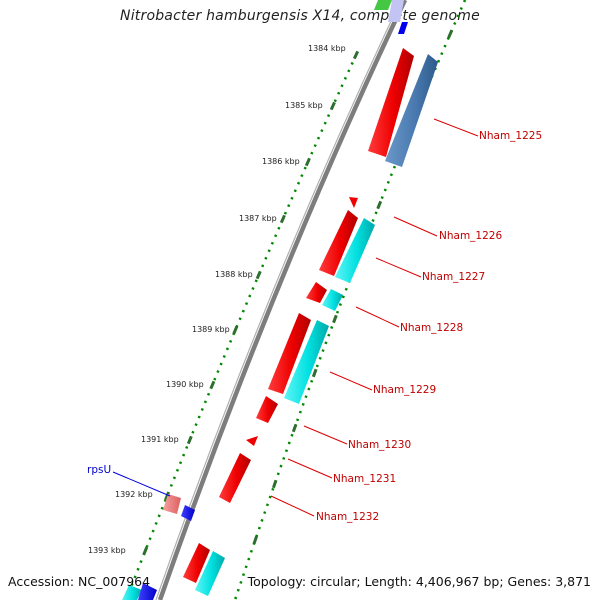 This screenshot has width=600, height=600. Describe the element at coordinates (267, 409) in the screenshot. I see `gene-nham-1230-red` at that location.